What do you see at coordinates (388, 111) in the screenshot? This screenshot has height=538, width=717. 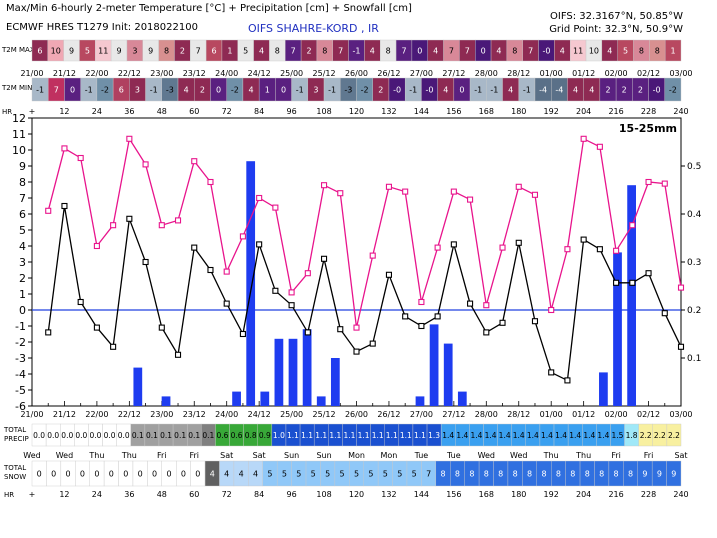 I see `hour-tick-label: 132` at bounding box center [388, 111].